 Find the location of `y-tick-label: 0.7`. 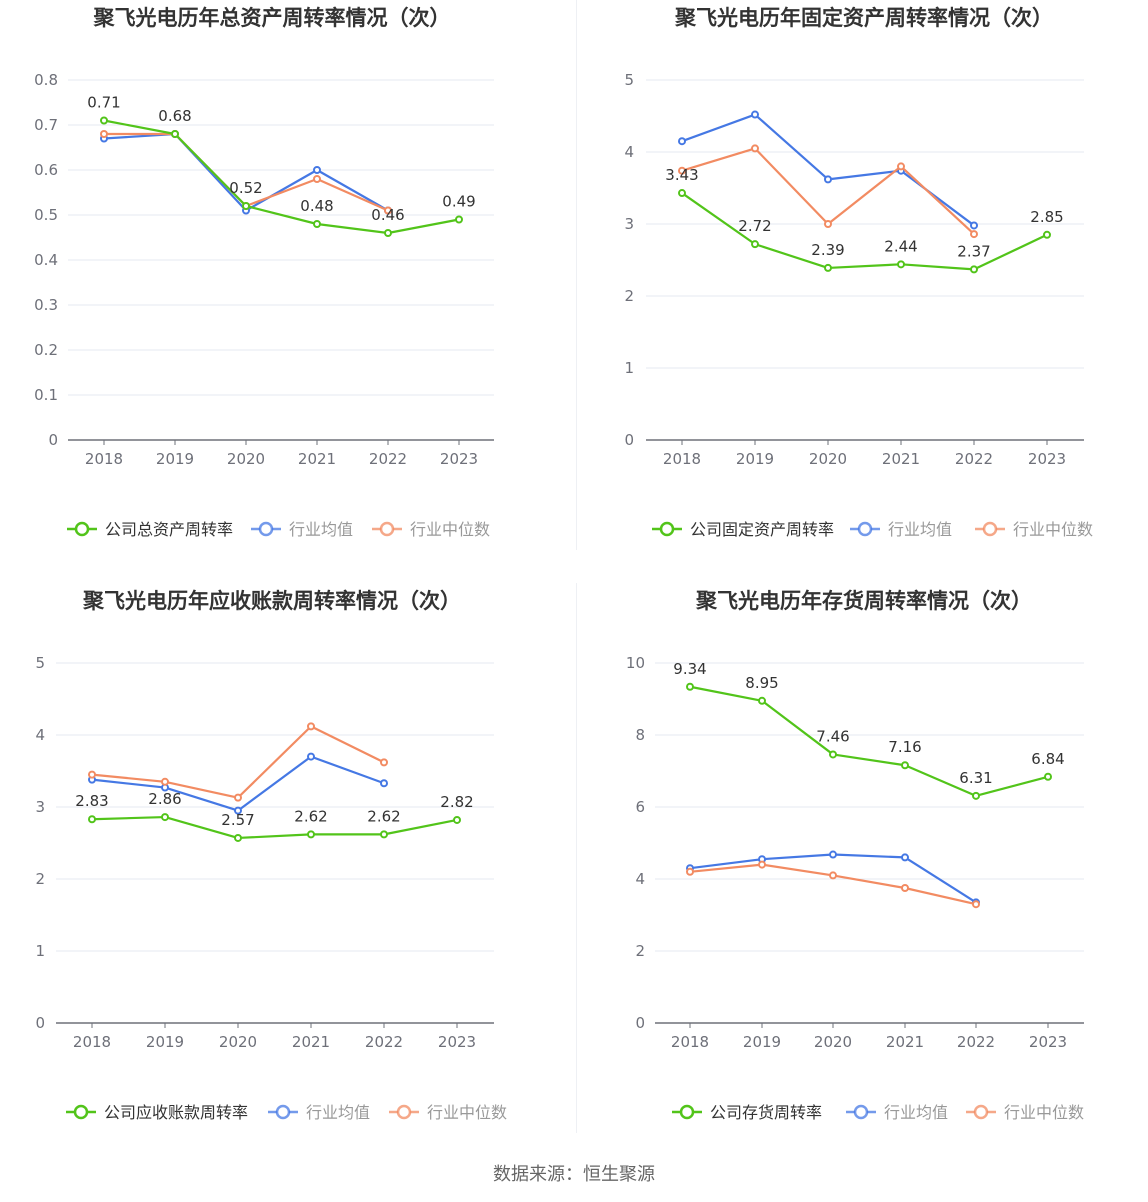

y-tick-label: 0.7 is located at coordinates (46, 125).